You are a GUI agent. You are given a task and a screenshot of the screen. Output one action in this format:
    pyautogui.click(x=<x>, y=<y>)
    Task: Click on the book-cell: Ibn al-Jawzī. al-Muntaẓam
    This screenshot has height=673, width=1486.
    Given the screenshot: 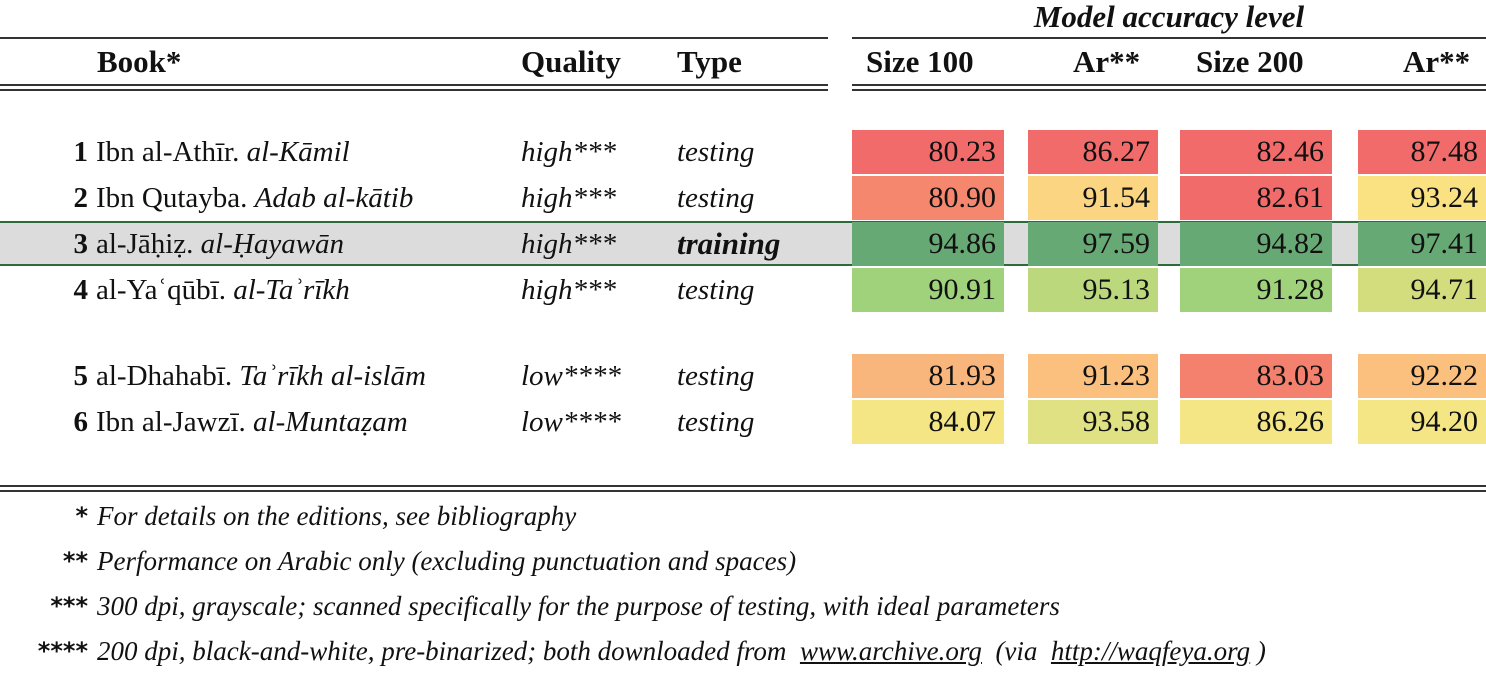 What is the action you would take?
    pyautogui.click(x=252, y=422)
    